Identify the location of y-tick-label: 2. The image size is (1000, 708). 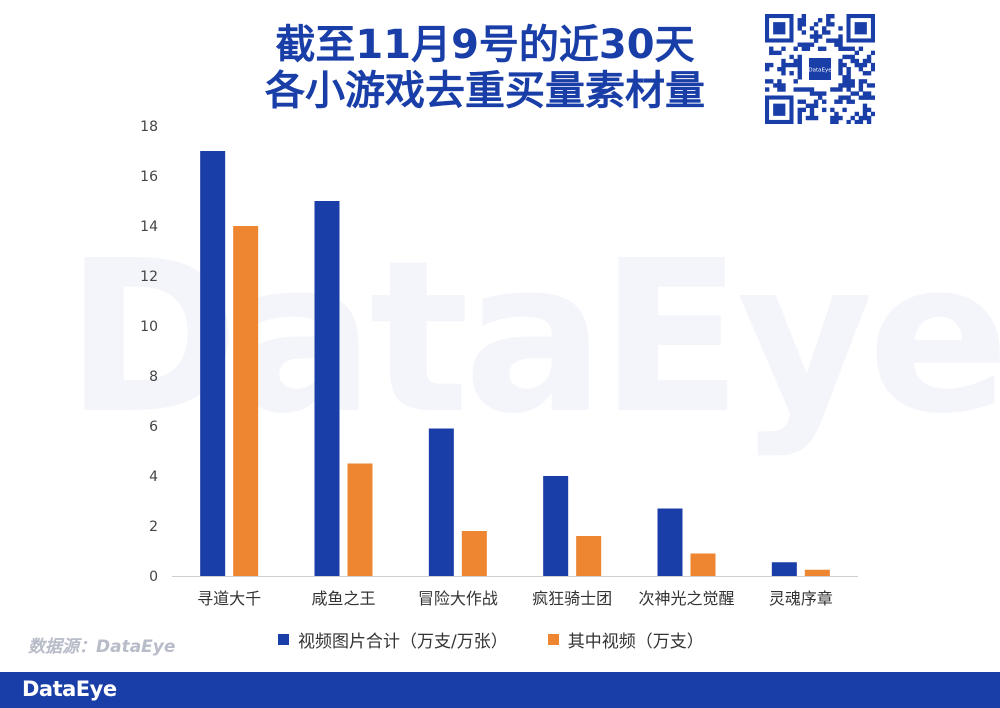
(153, 527).